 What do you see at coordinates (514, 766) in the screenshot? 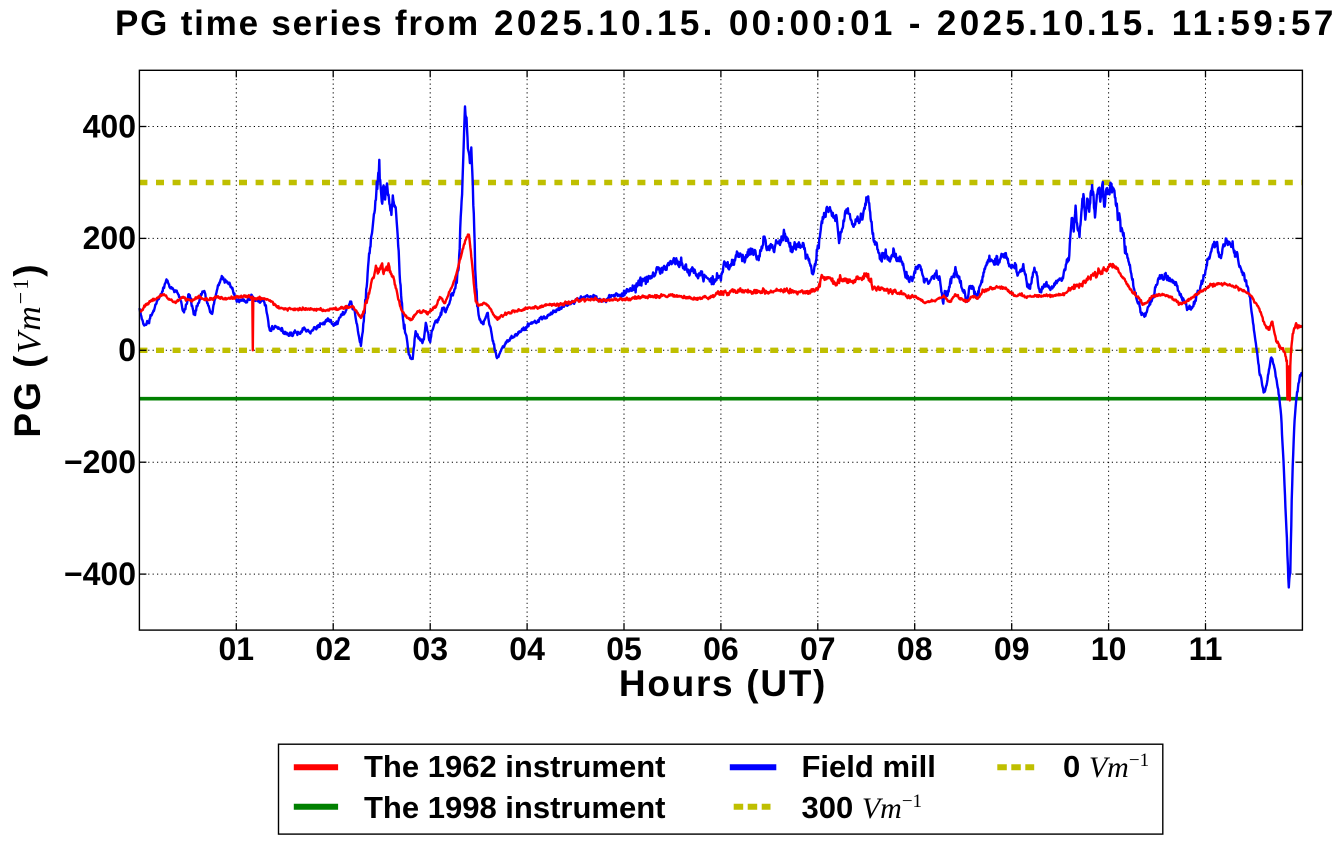
I see `svg-text: The 1962 instrument` at bounding box center [514, 766].